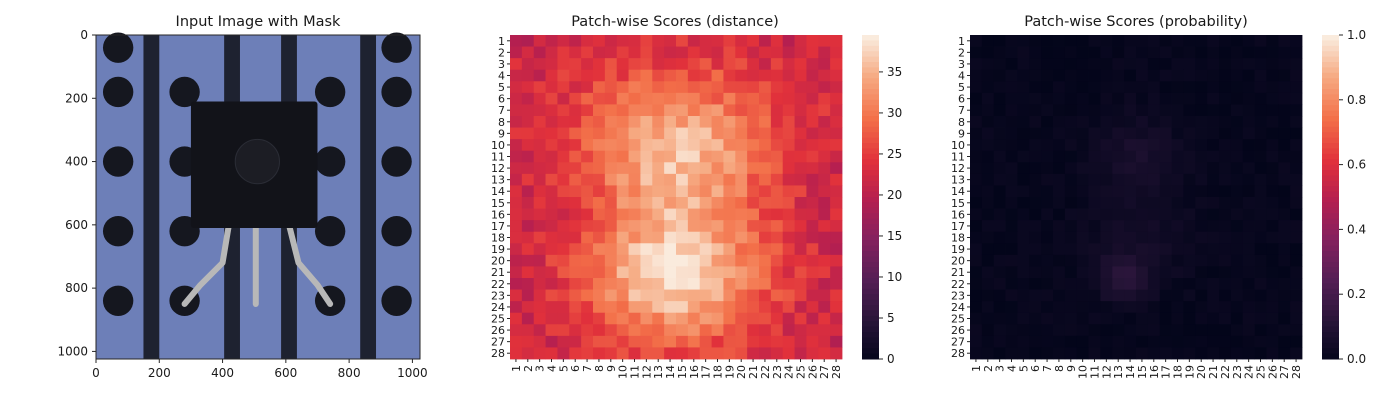  I want to click on y-tick-label: 25, so click(958, 319).